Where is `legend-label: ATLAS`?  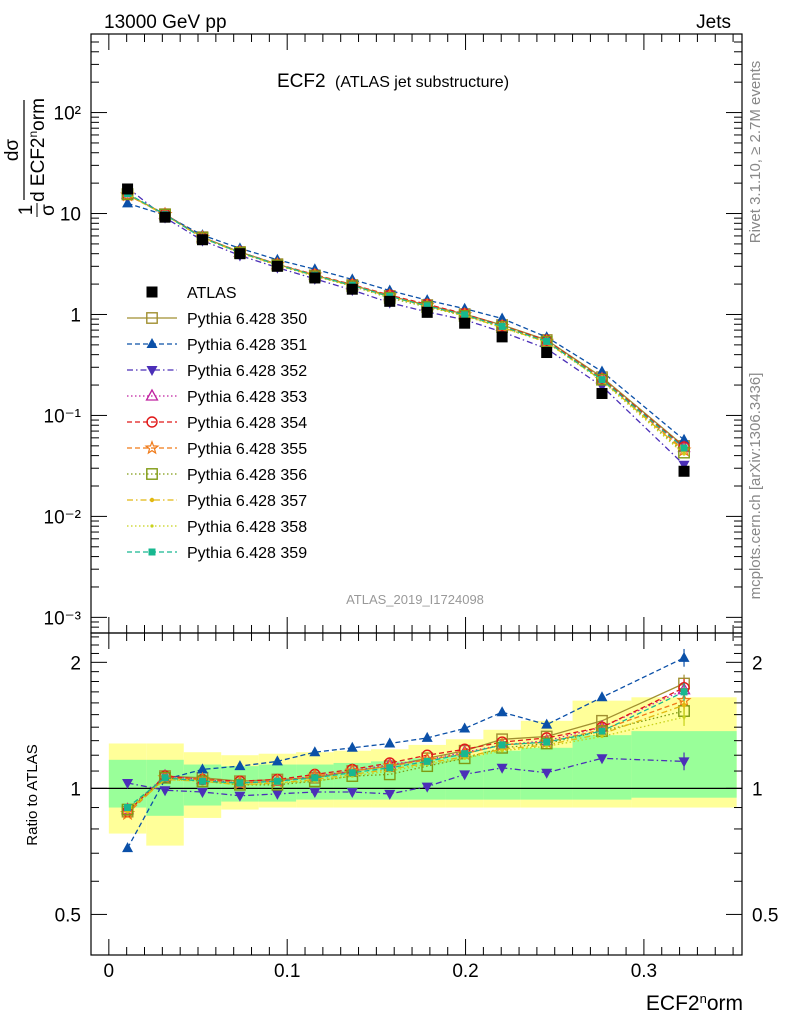 legend-label: ATLAS is located at coordinates (212, 293).